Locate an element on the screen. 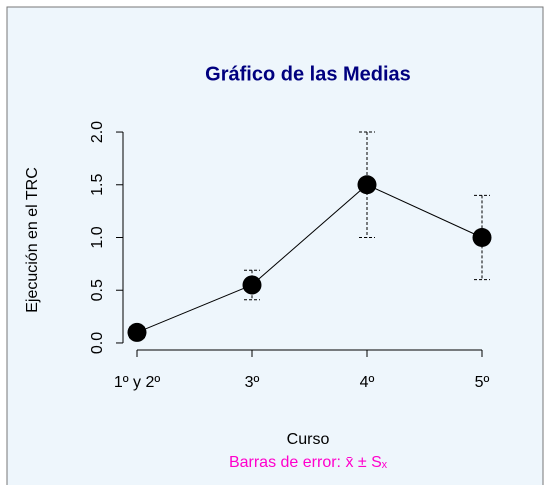 The width and height of the screenshot is (552, 485). y-tick-label: 1.0 is located at coordinates (97, 237).